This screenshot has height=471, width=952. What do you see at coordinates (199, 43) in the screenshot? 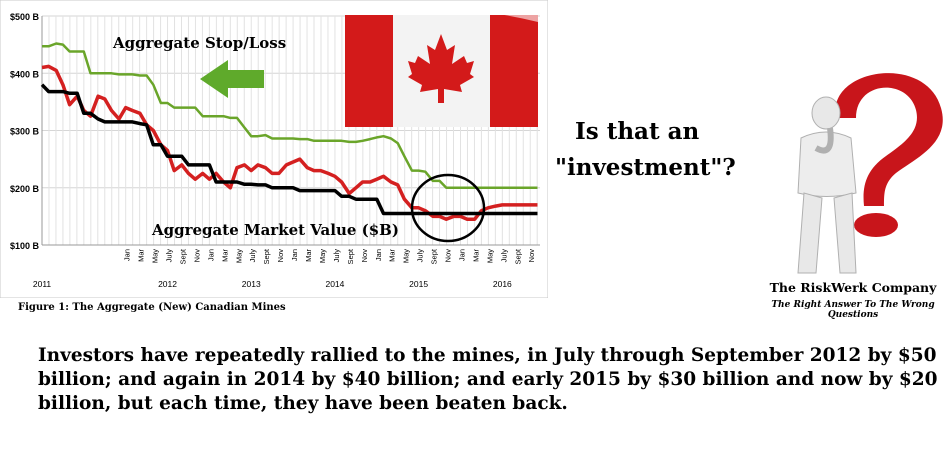
I see `stop-loss-annotation: Aggregate Stop/Loss` at bounding box center [199, 43].